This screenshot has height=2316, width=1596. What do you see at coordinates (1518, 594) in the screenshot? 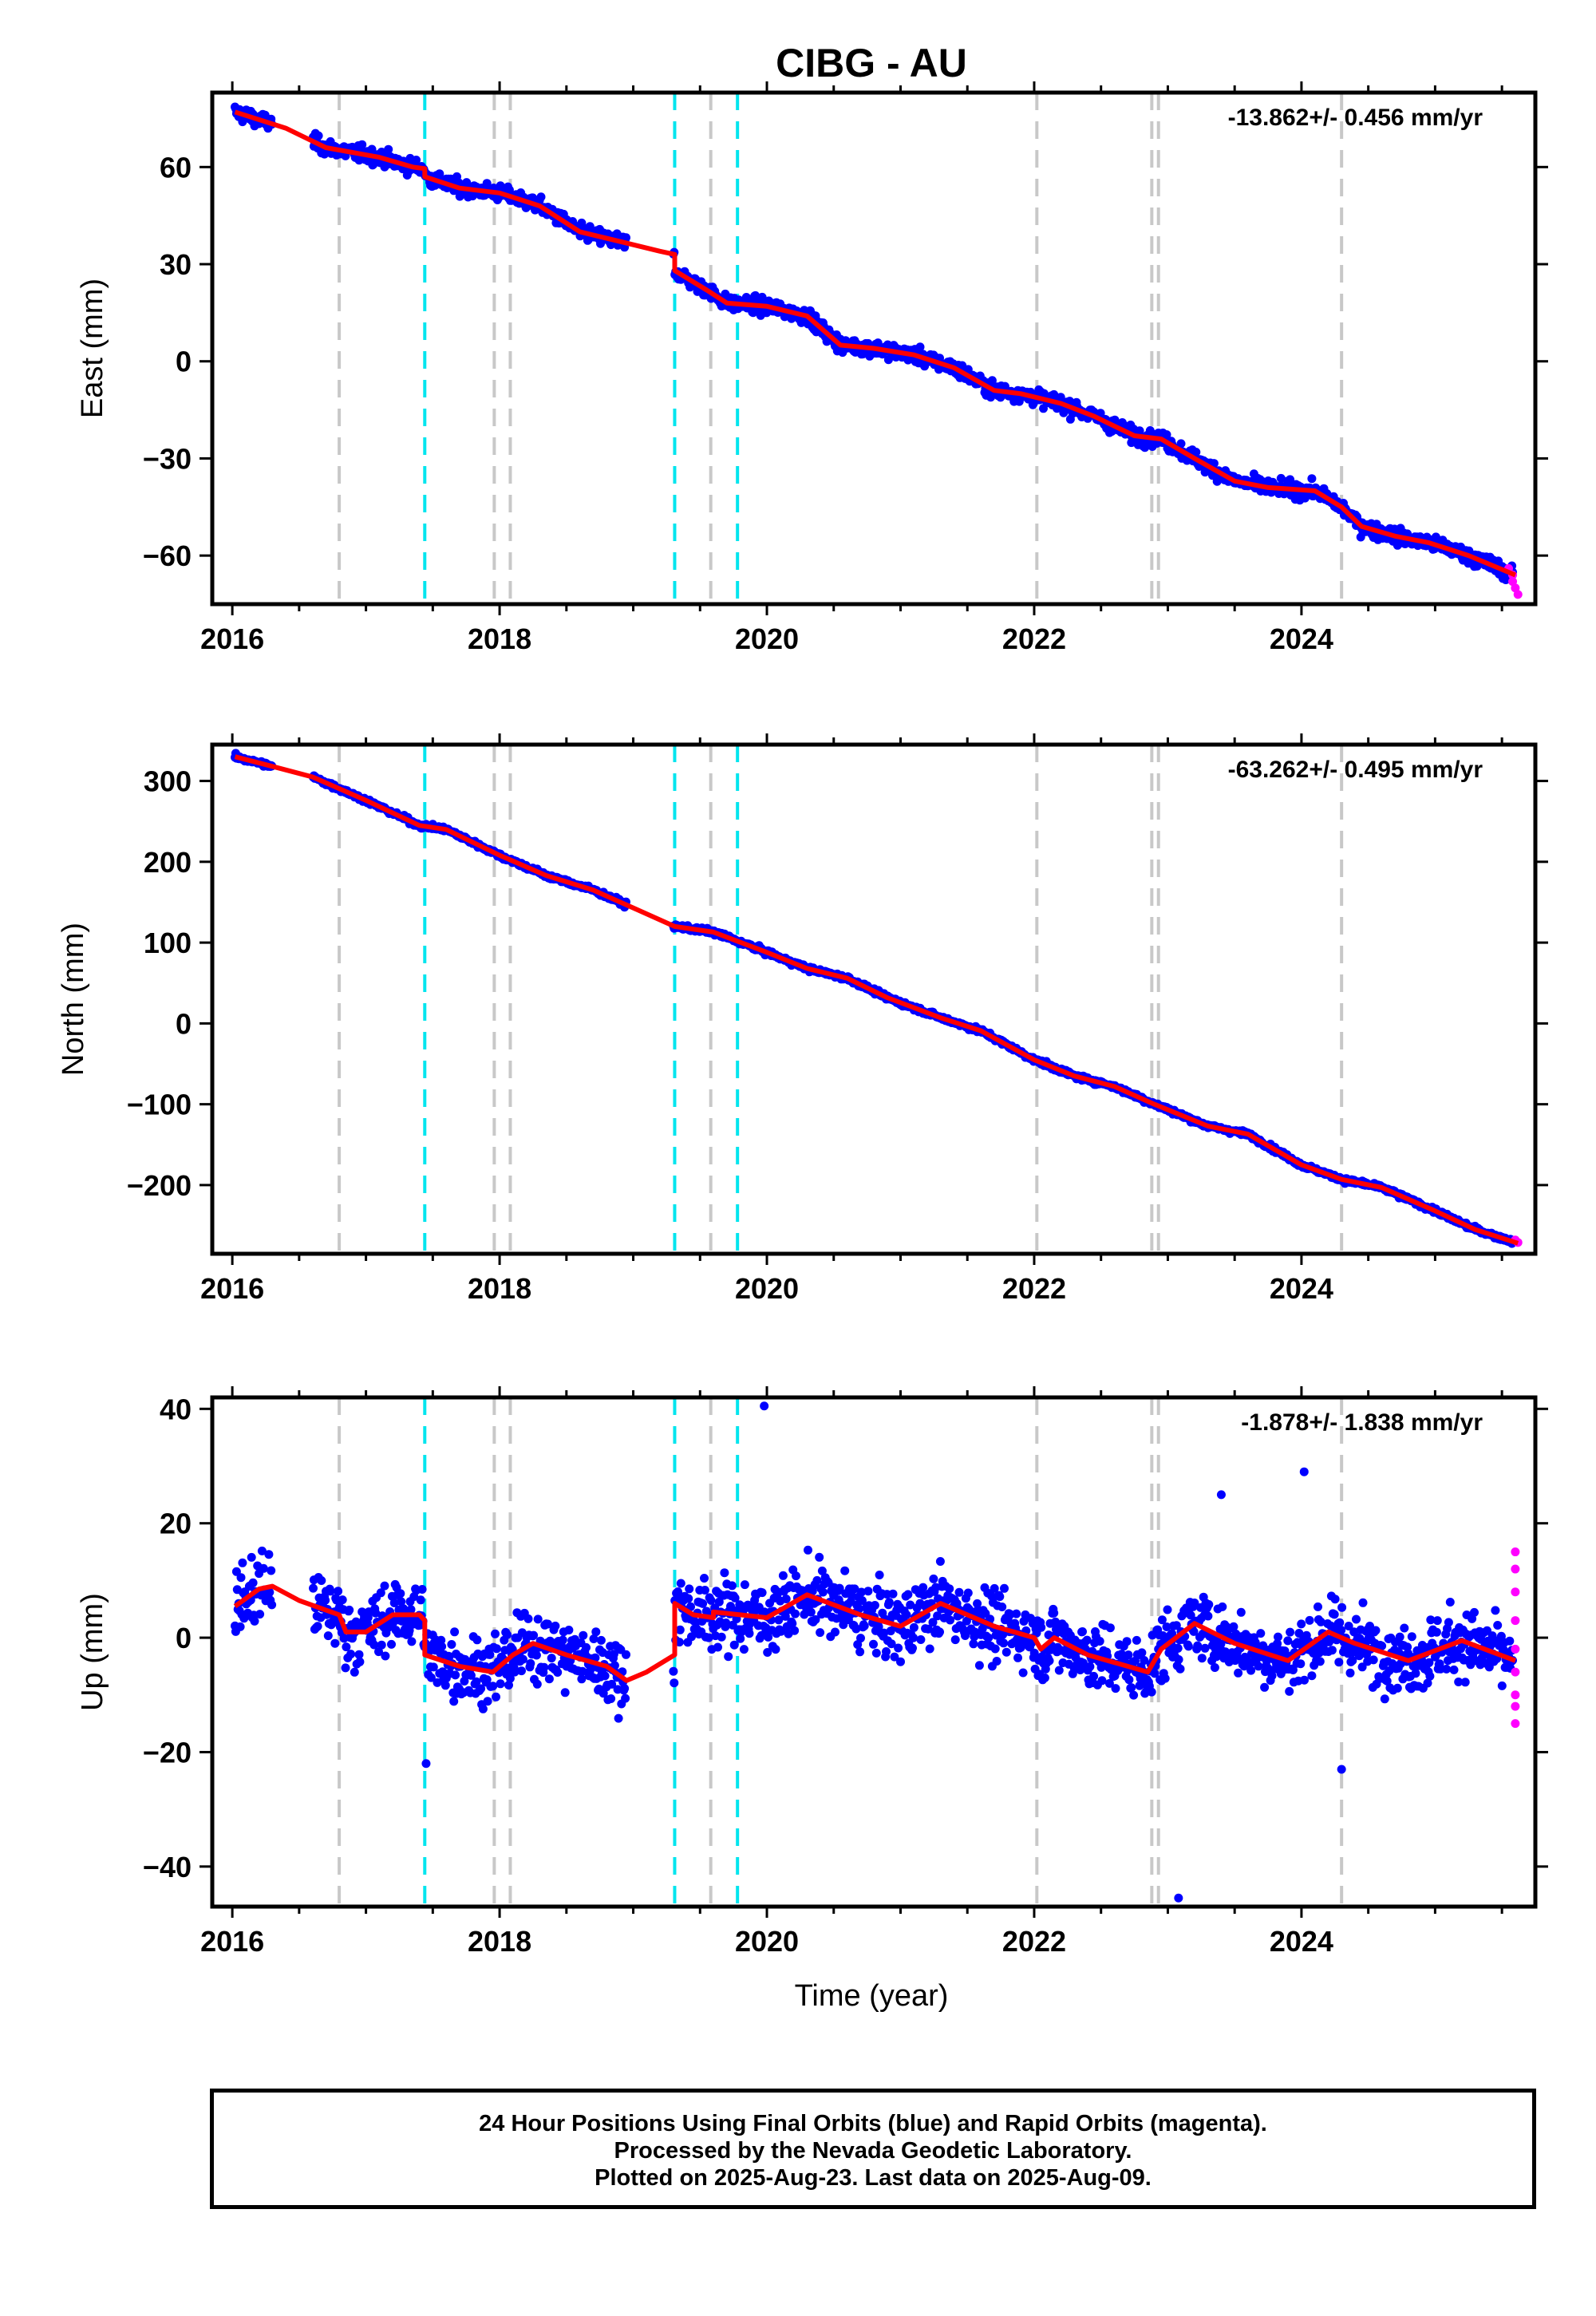
I see `east-rapid-point` at bounding box center [1518, 594].